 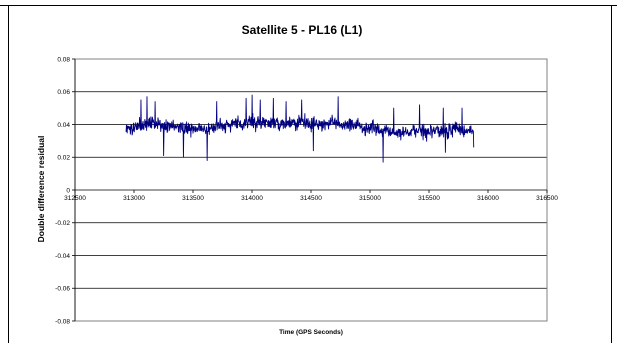 I want to click on x-tick-label-4: 314500, so click(x=311, y=198).